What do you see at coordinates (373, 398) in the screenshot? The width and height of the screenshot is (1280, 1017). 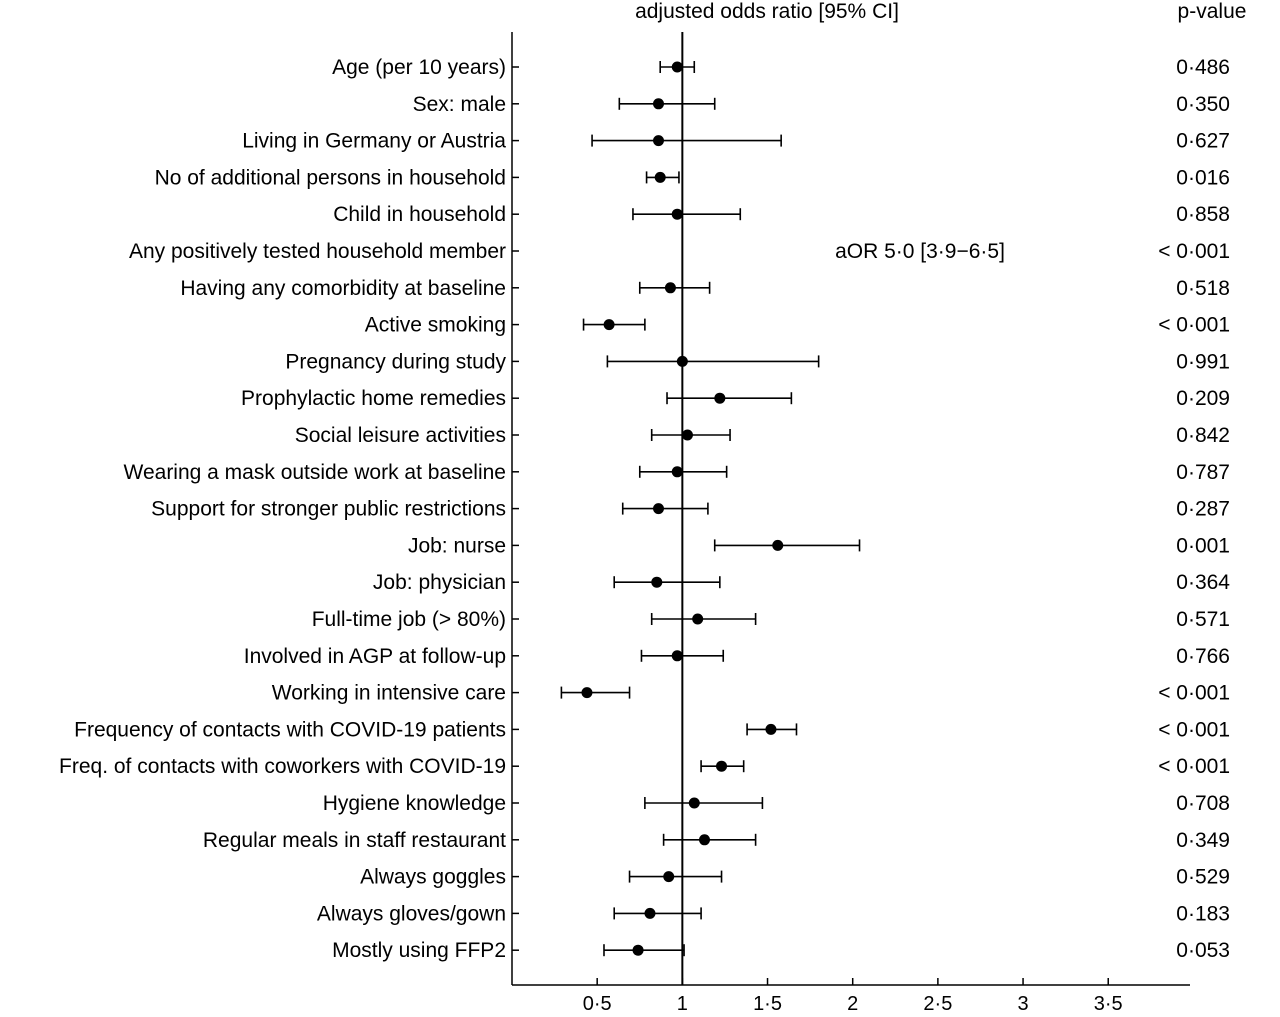 I see `row-label: Prophylactic home remedies` at bounding box center [373, 398].